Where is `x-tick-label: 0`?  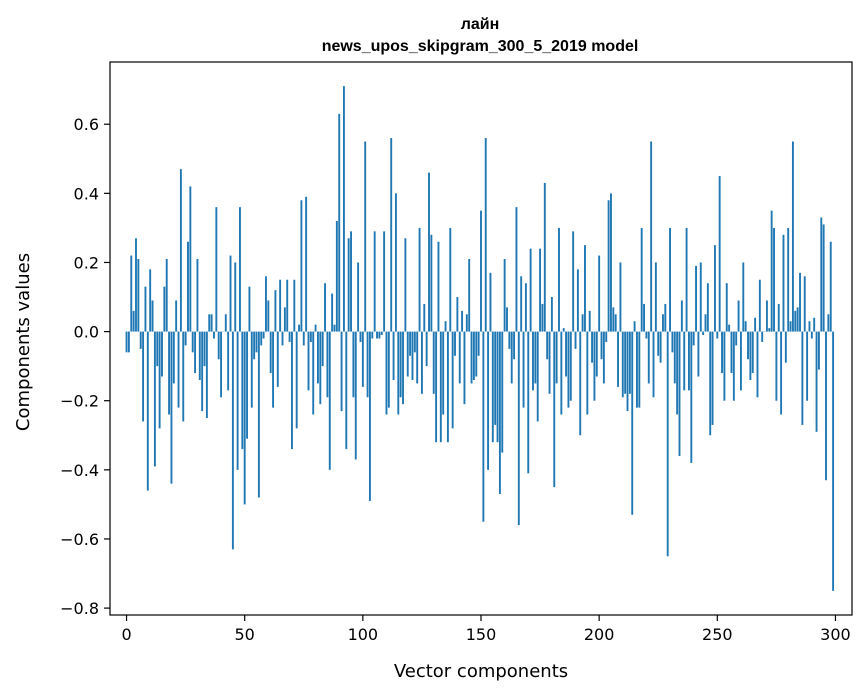
x-tick-label: 0 is located at coordinates (126, 634).